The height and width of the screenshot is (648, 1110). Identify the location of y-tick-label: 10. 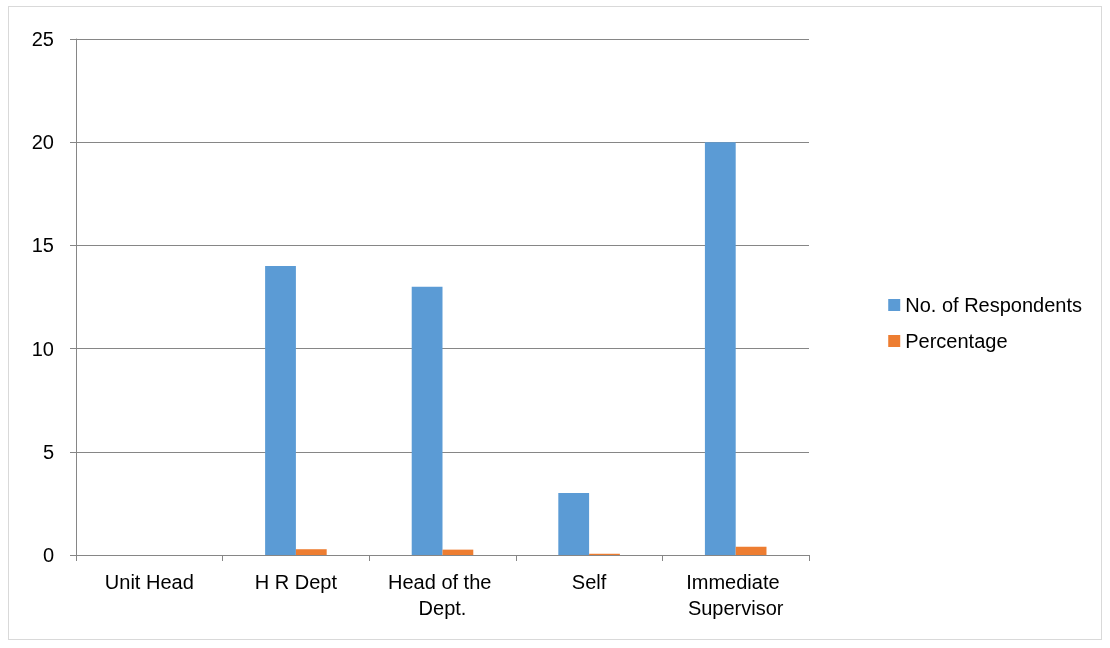
(42, 348).